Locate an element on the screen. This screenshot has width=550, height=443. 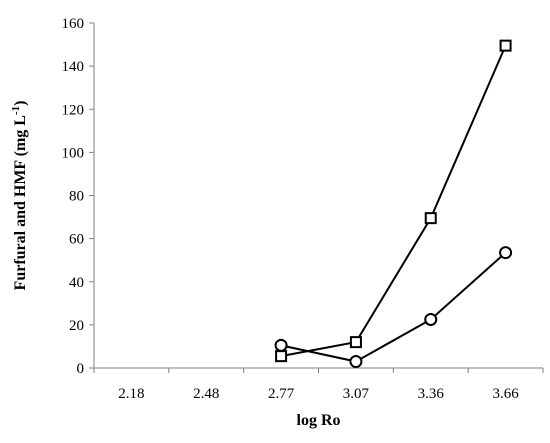
y-axis-ticks: 0 20 40 60 80 100 120 140 160 is located at coordinates (78, 196).